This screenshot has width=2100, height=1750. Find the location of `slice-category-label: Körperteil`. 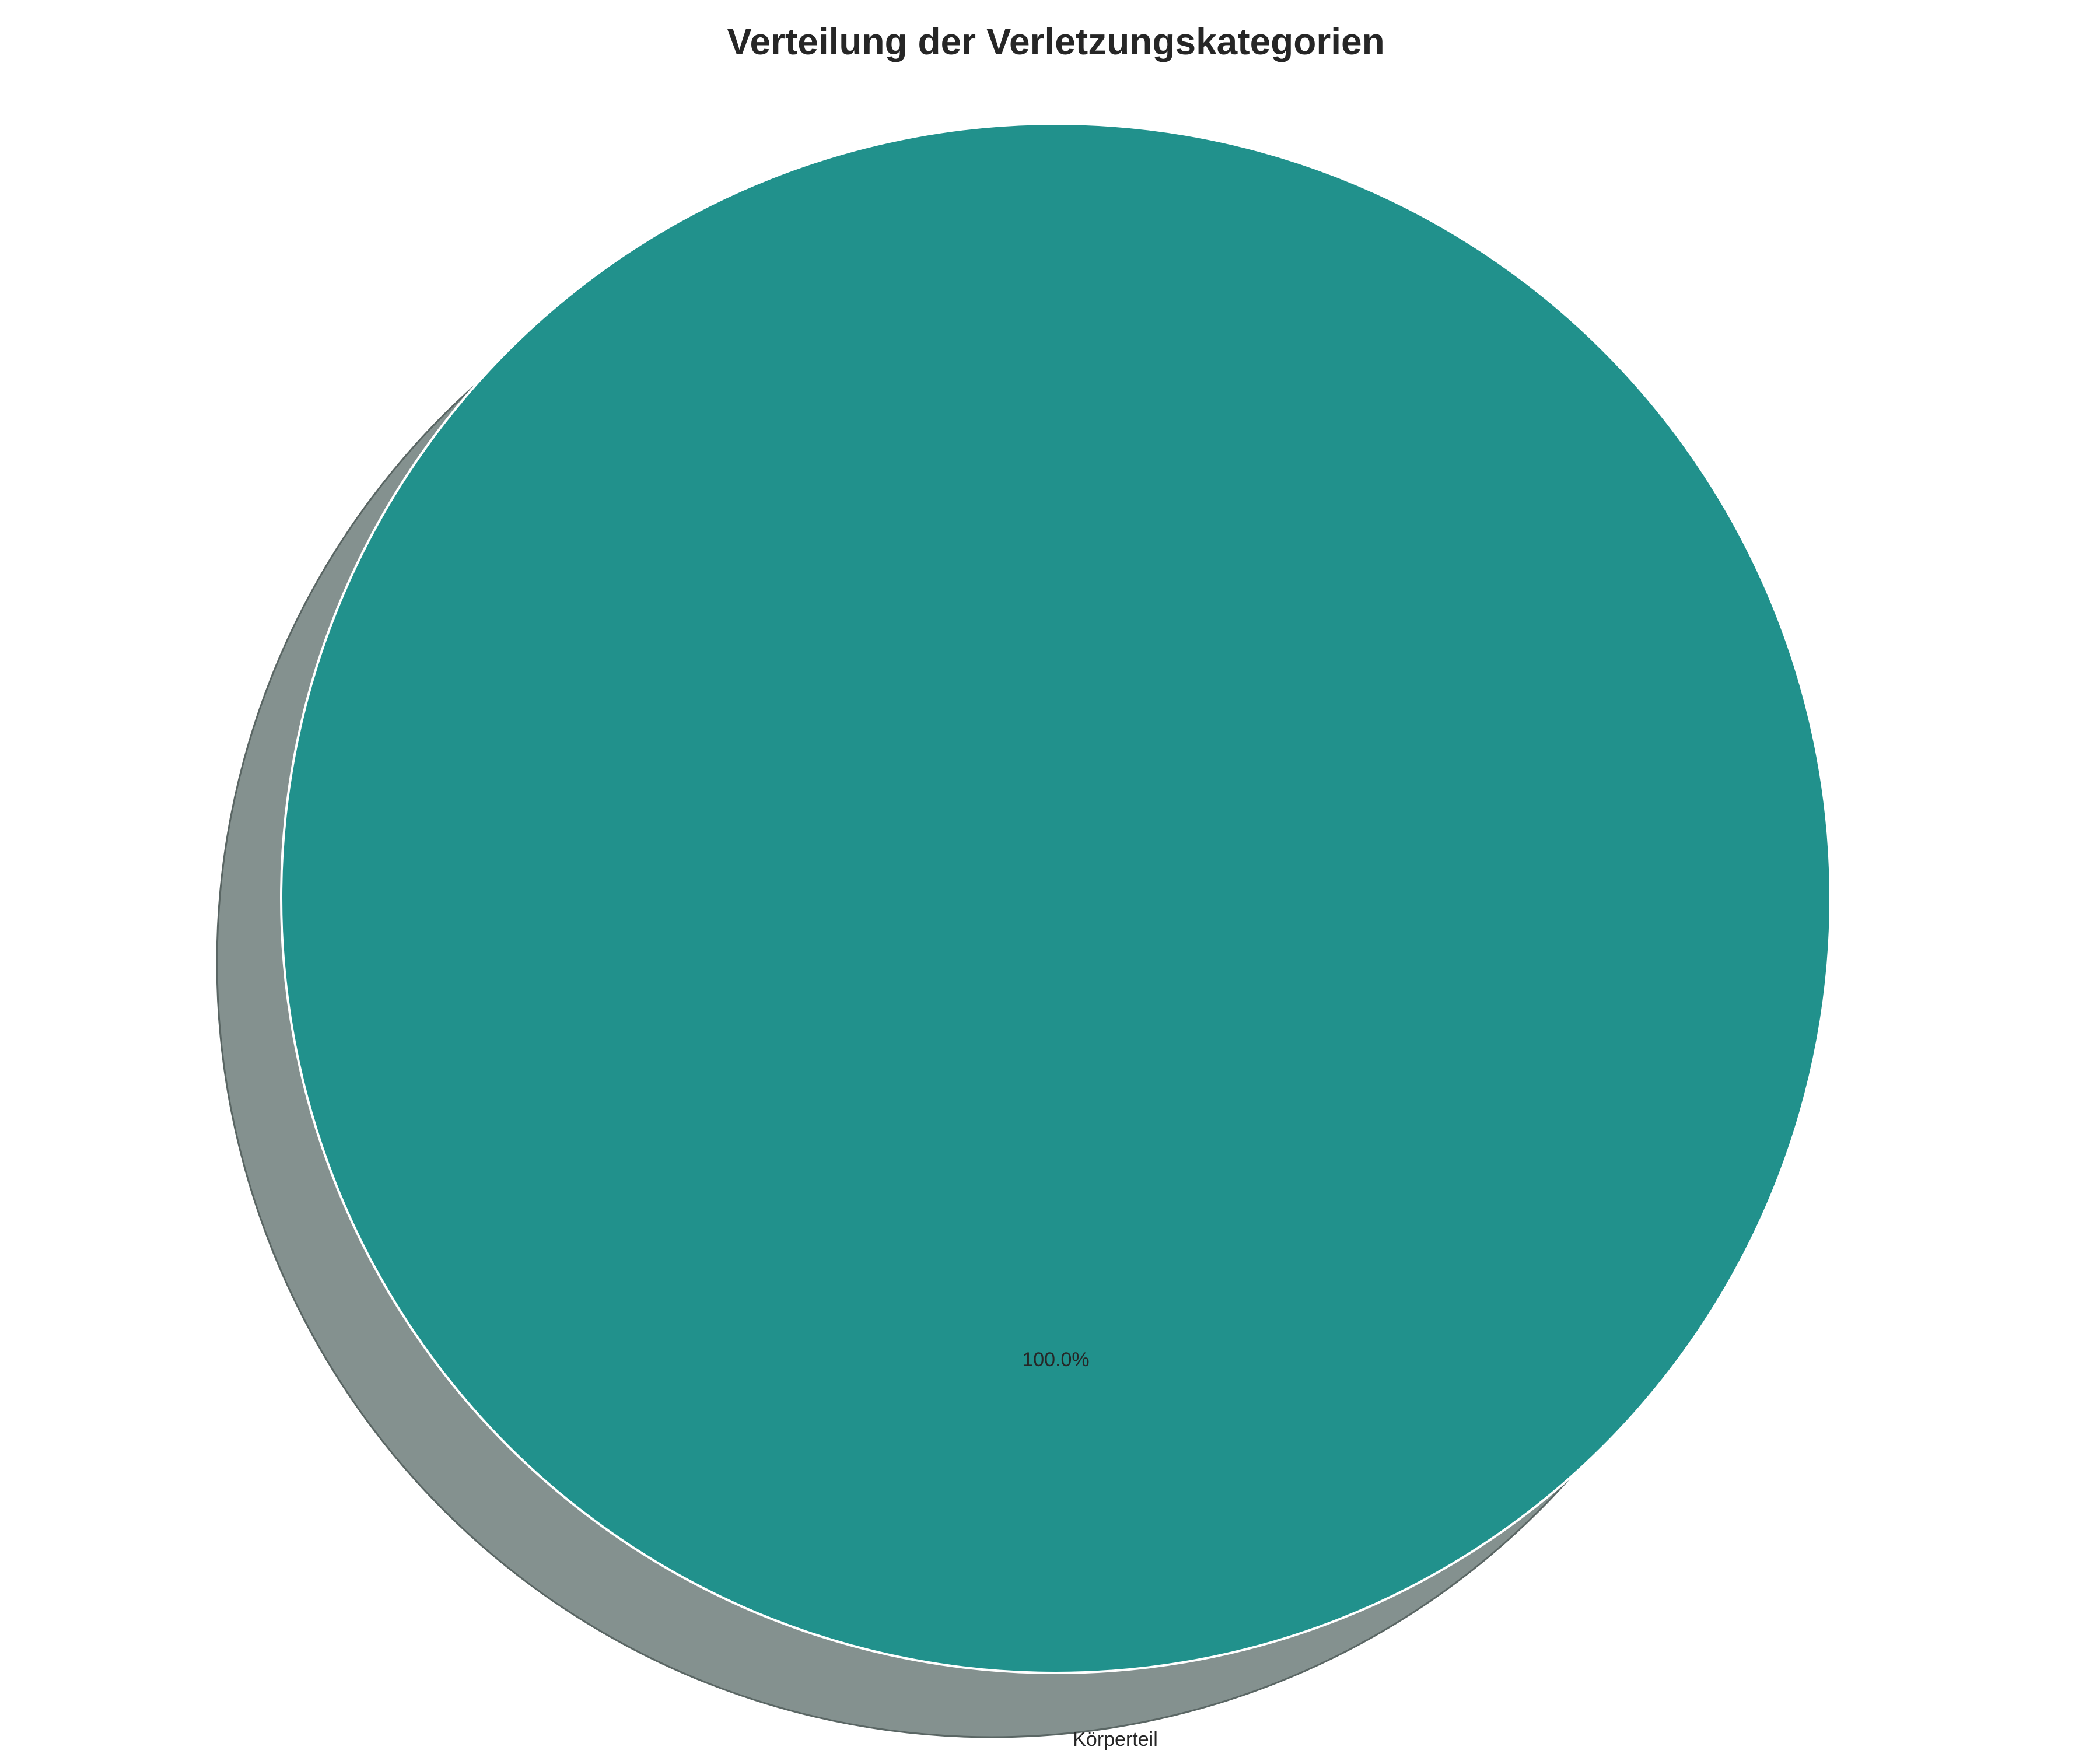

slice-category-label: Körperteil is located at coordinates (1115, 1739).